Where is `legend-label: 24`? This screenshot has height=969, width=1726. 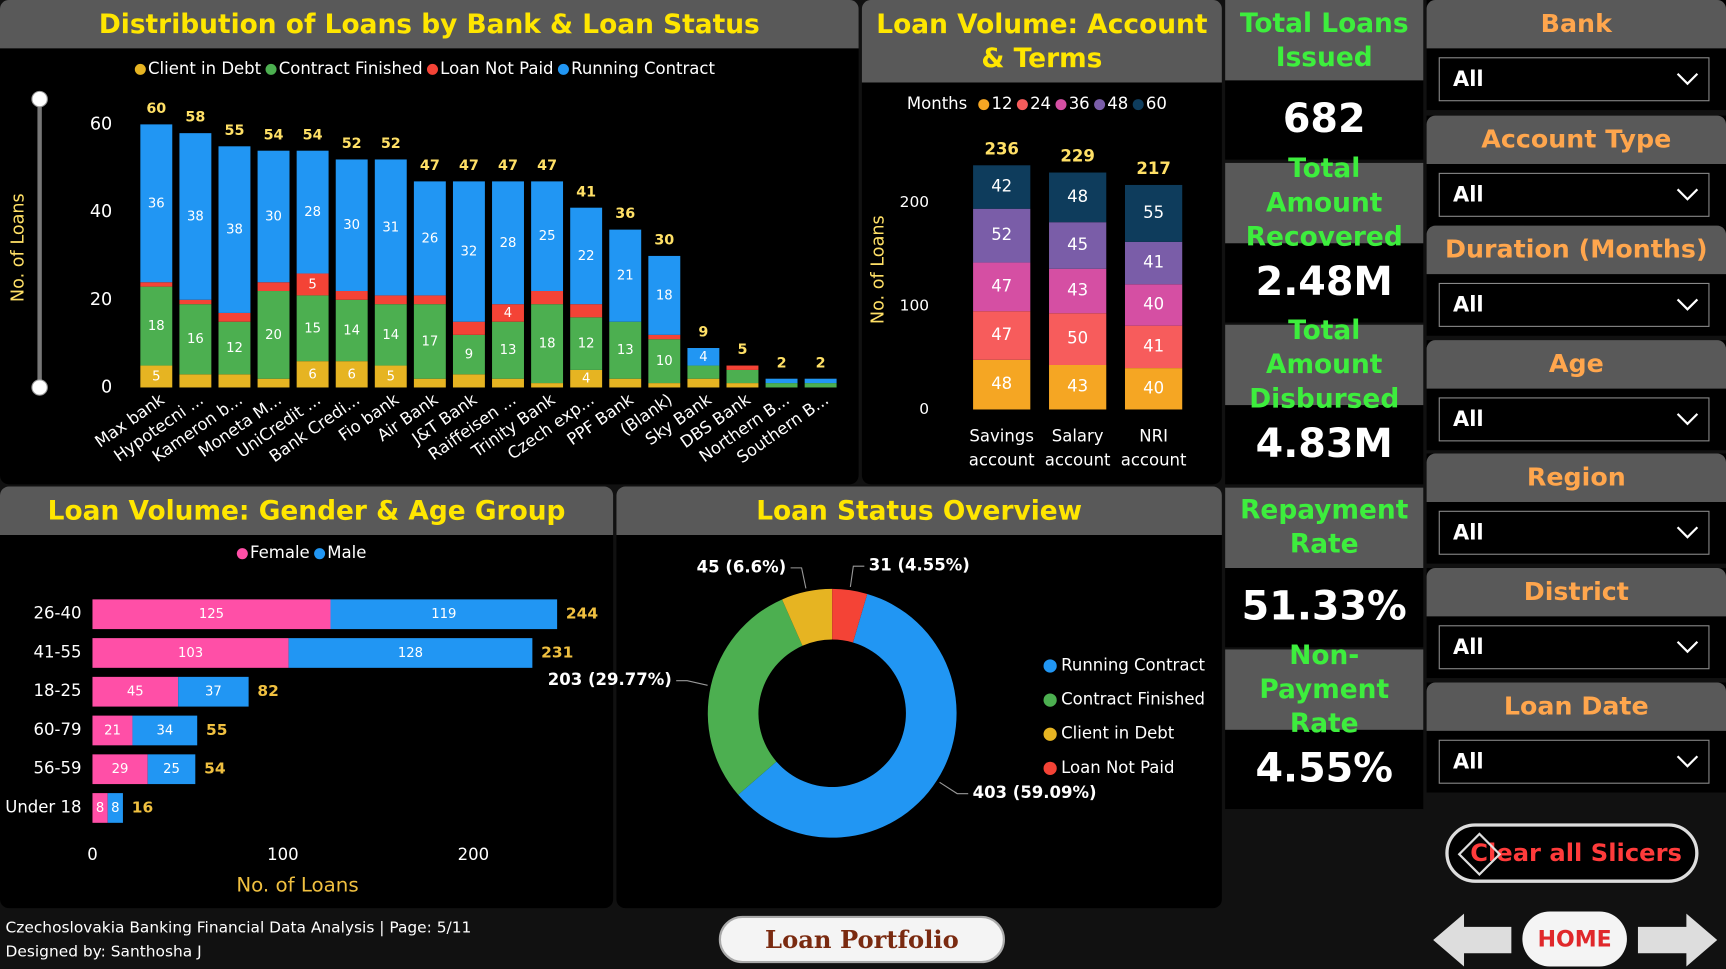
legend-label: 24 is located at coordinates (1040, 103).